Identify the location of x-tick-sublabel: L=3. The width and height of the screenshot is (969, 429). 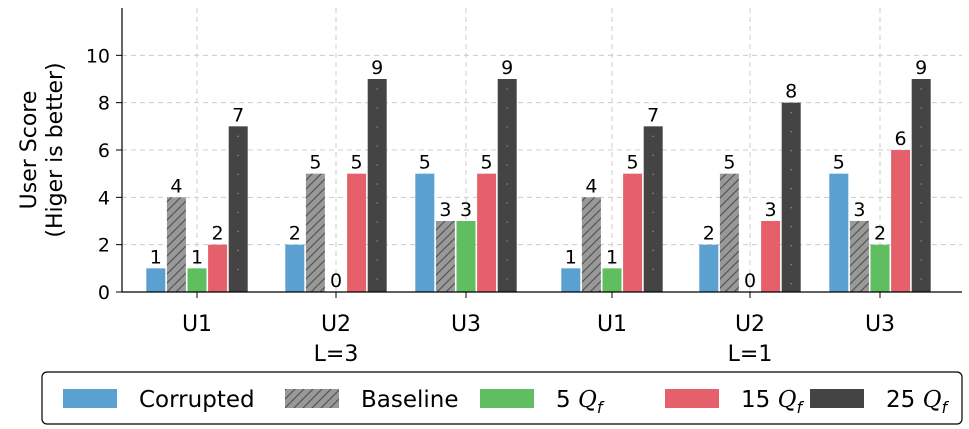
(336, 354).